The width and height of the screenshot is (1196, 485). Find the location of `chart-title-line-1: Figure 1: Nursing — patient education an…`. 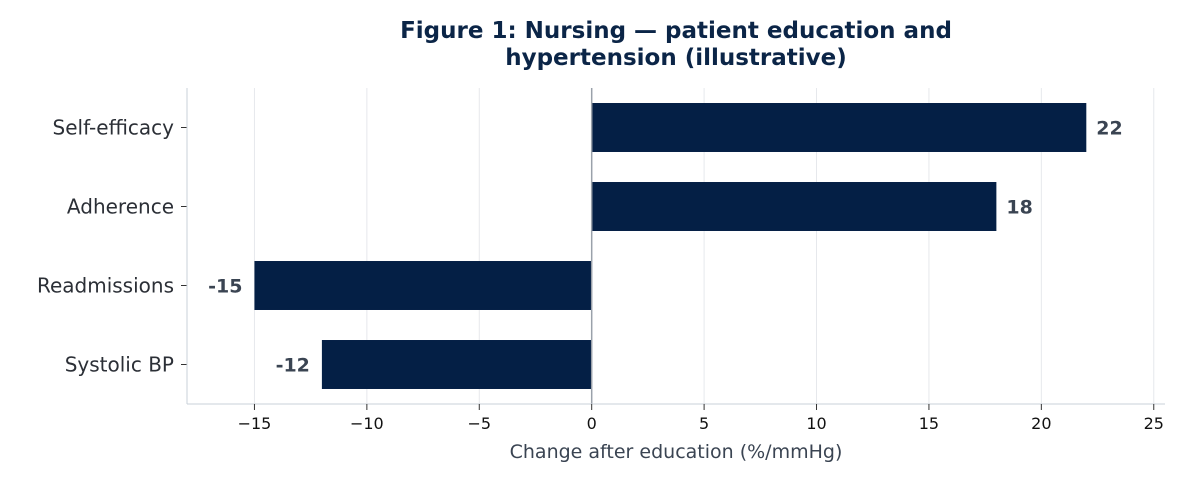

chart-title-line-1: Figure 1: Nursing — patient education an… is located at coordinates (676, 31).